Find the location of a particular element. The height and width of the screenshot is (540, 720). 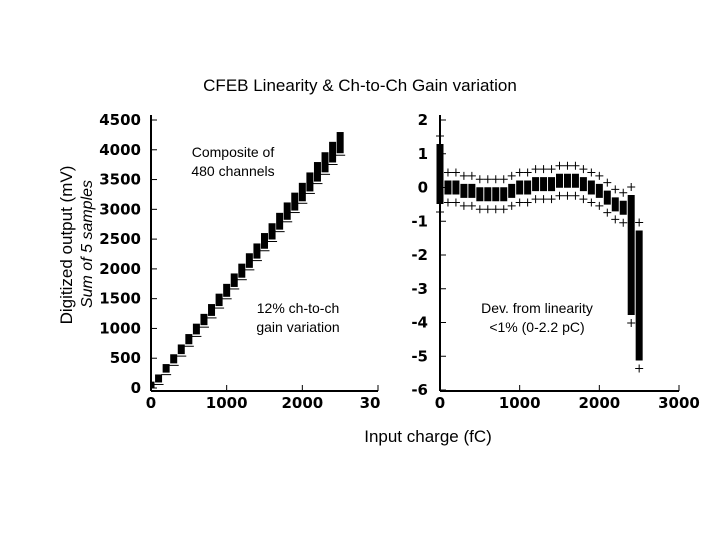

left-x-tick-label: 30 is located at coordinates (370, 403).